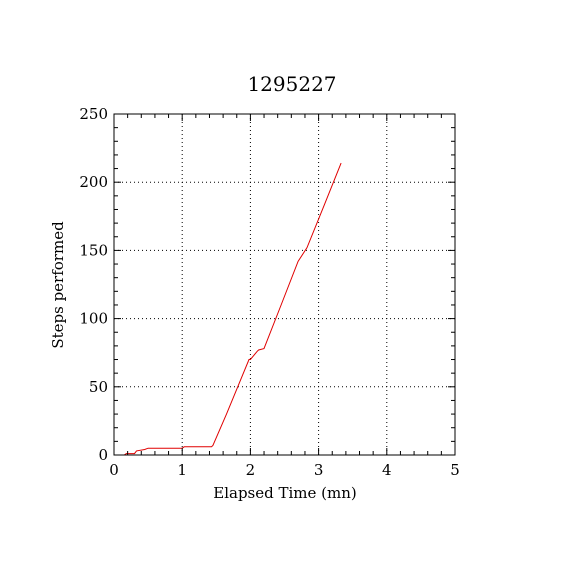 This screenshot has height=570, width=570. Describe the element at coordinates (182, 470) in the screenshot. I see `x-tick-label: 1` at that location.